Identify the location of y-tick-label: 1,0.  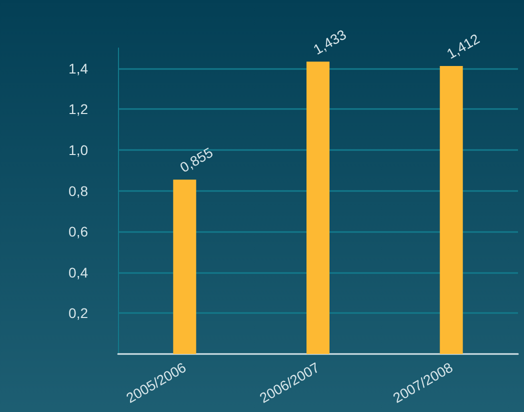
(78, 150).